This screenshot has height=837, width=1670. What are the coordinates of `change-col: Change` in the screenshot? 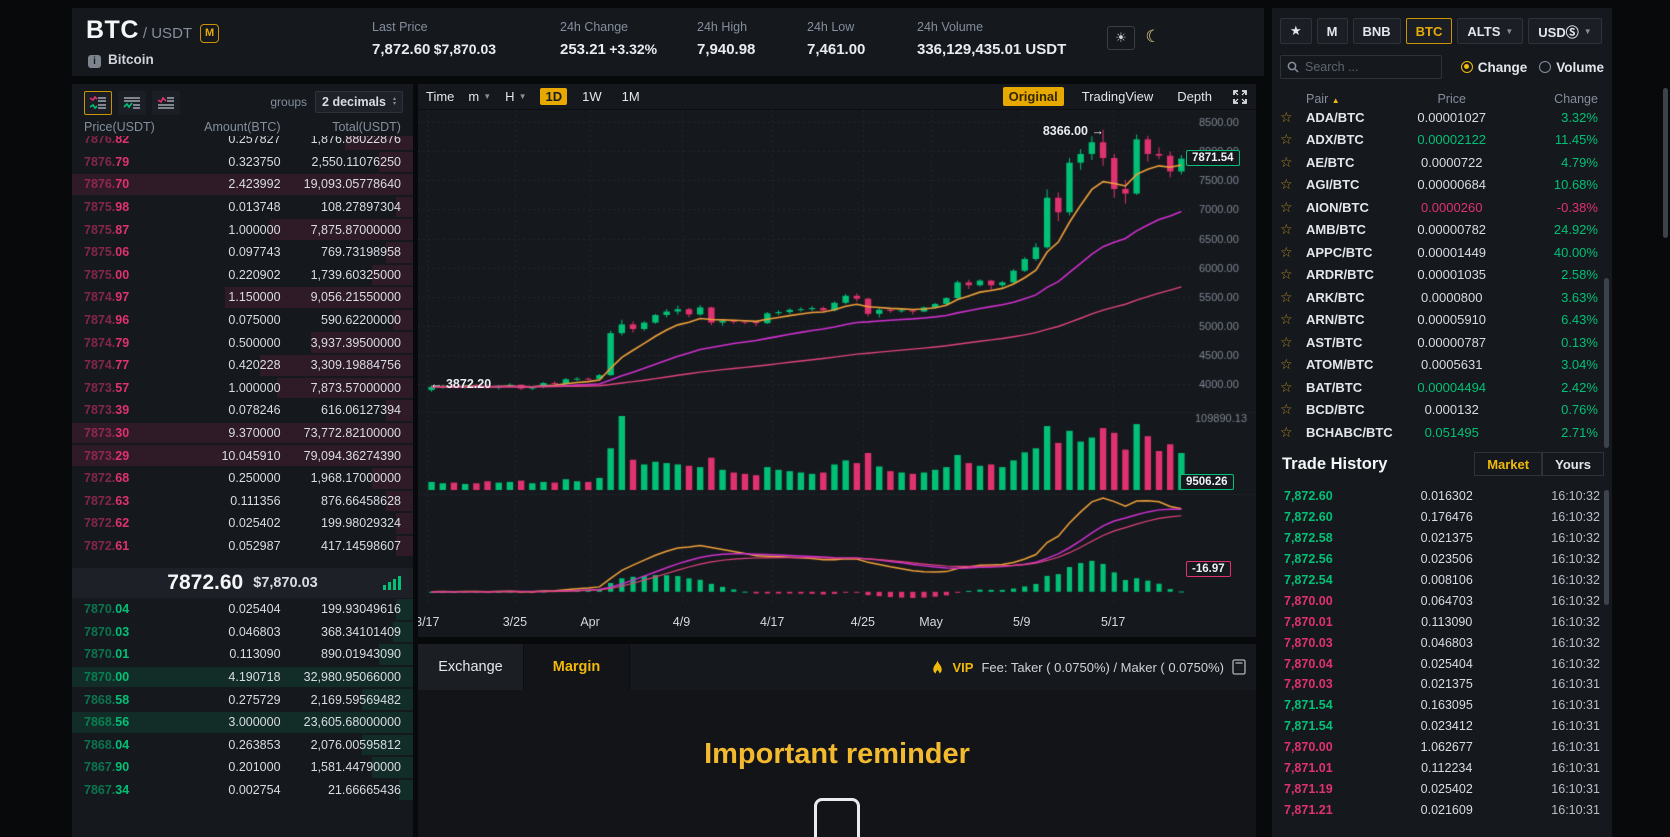 It's located at (1576, 99).